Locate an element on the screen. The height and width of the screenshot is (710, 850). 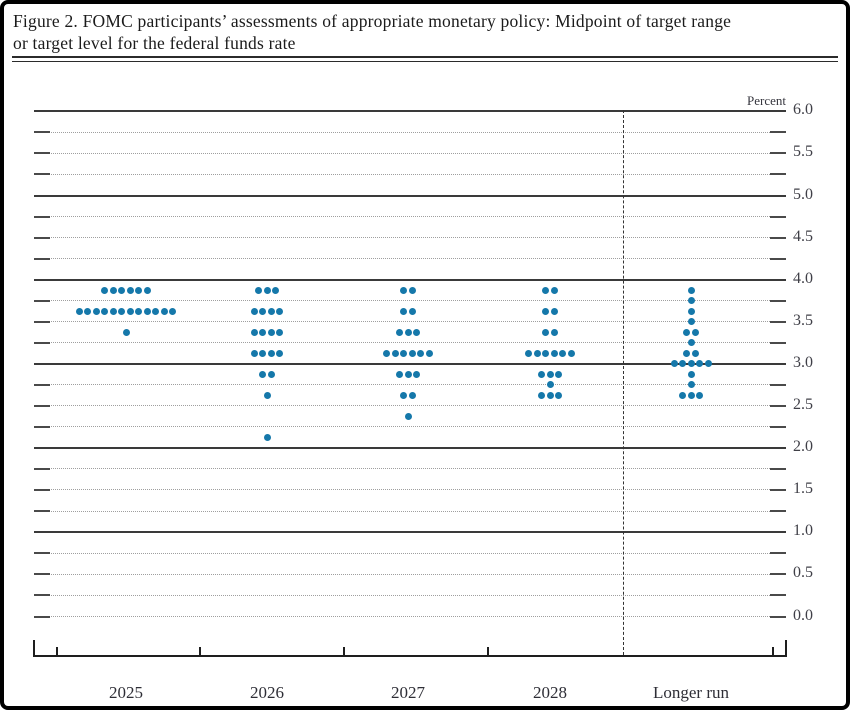
y-axis-label: 4.5 is located at coordinates (803, 236).